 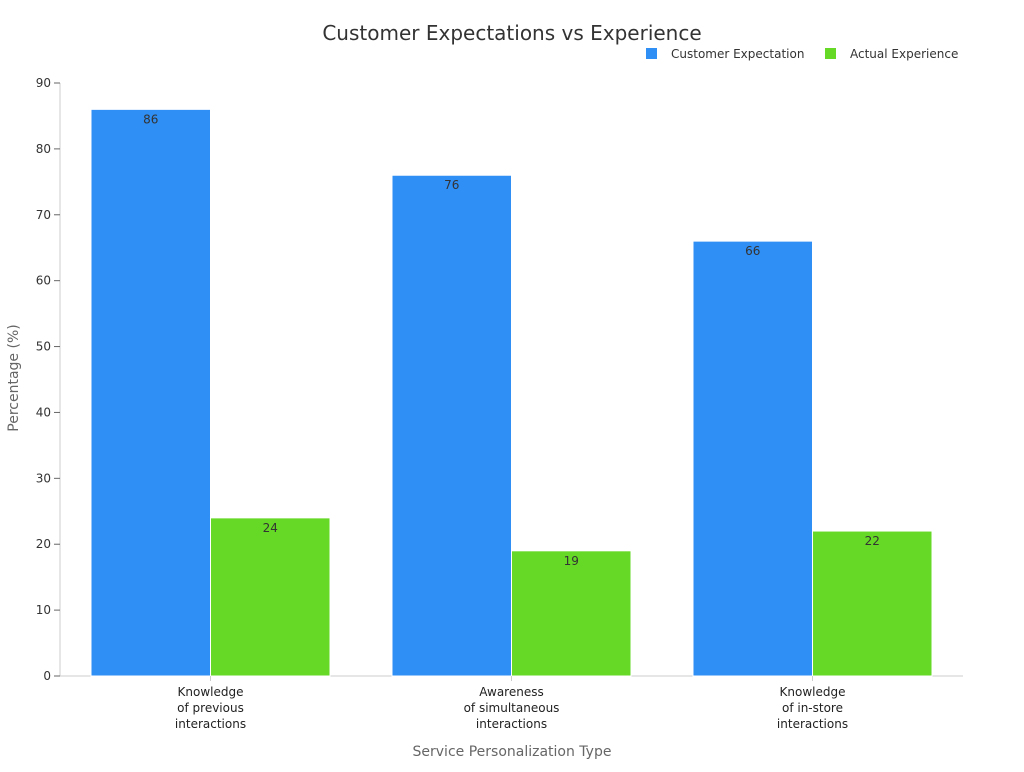 I want to click on legend: Customer Expectation Actual Experience, so click(x=802, y=54).